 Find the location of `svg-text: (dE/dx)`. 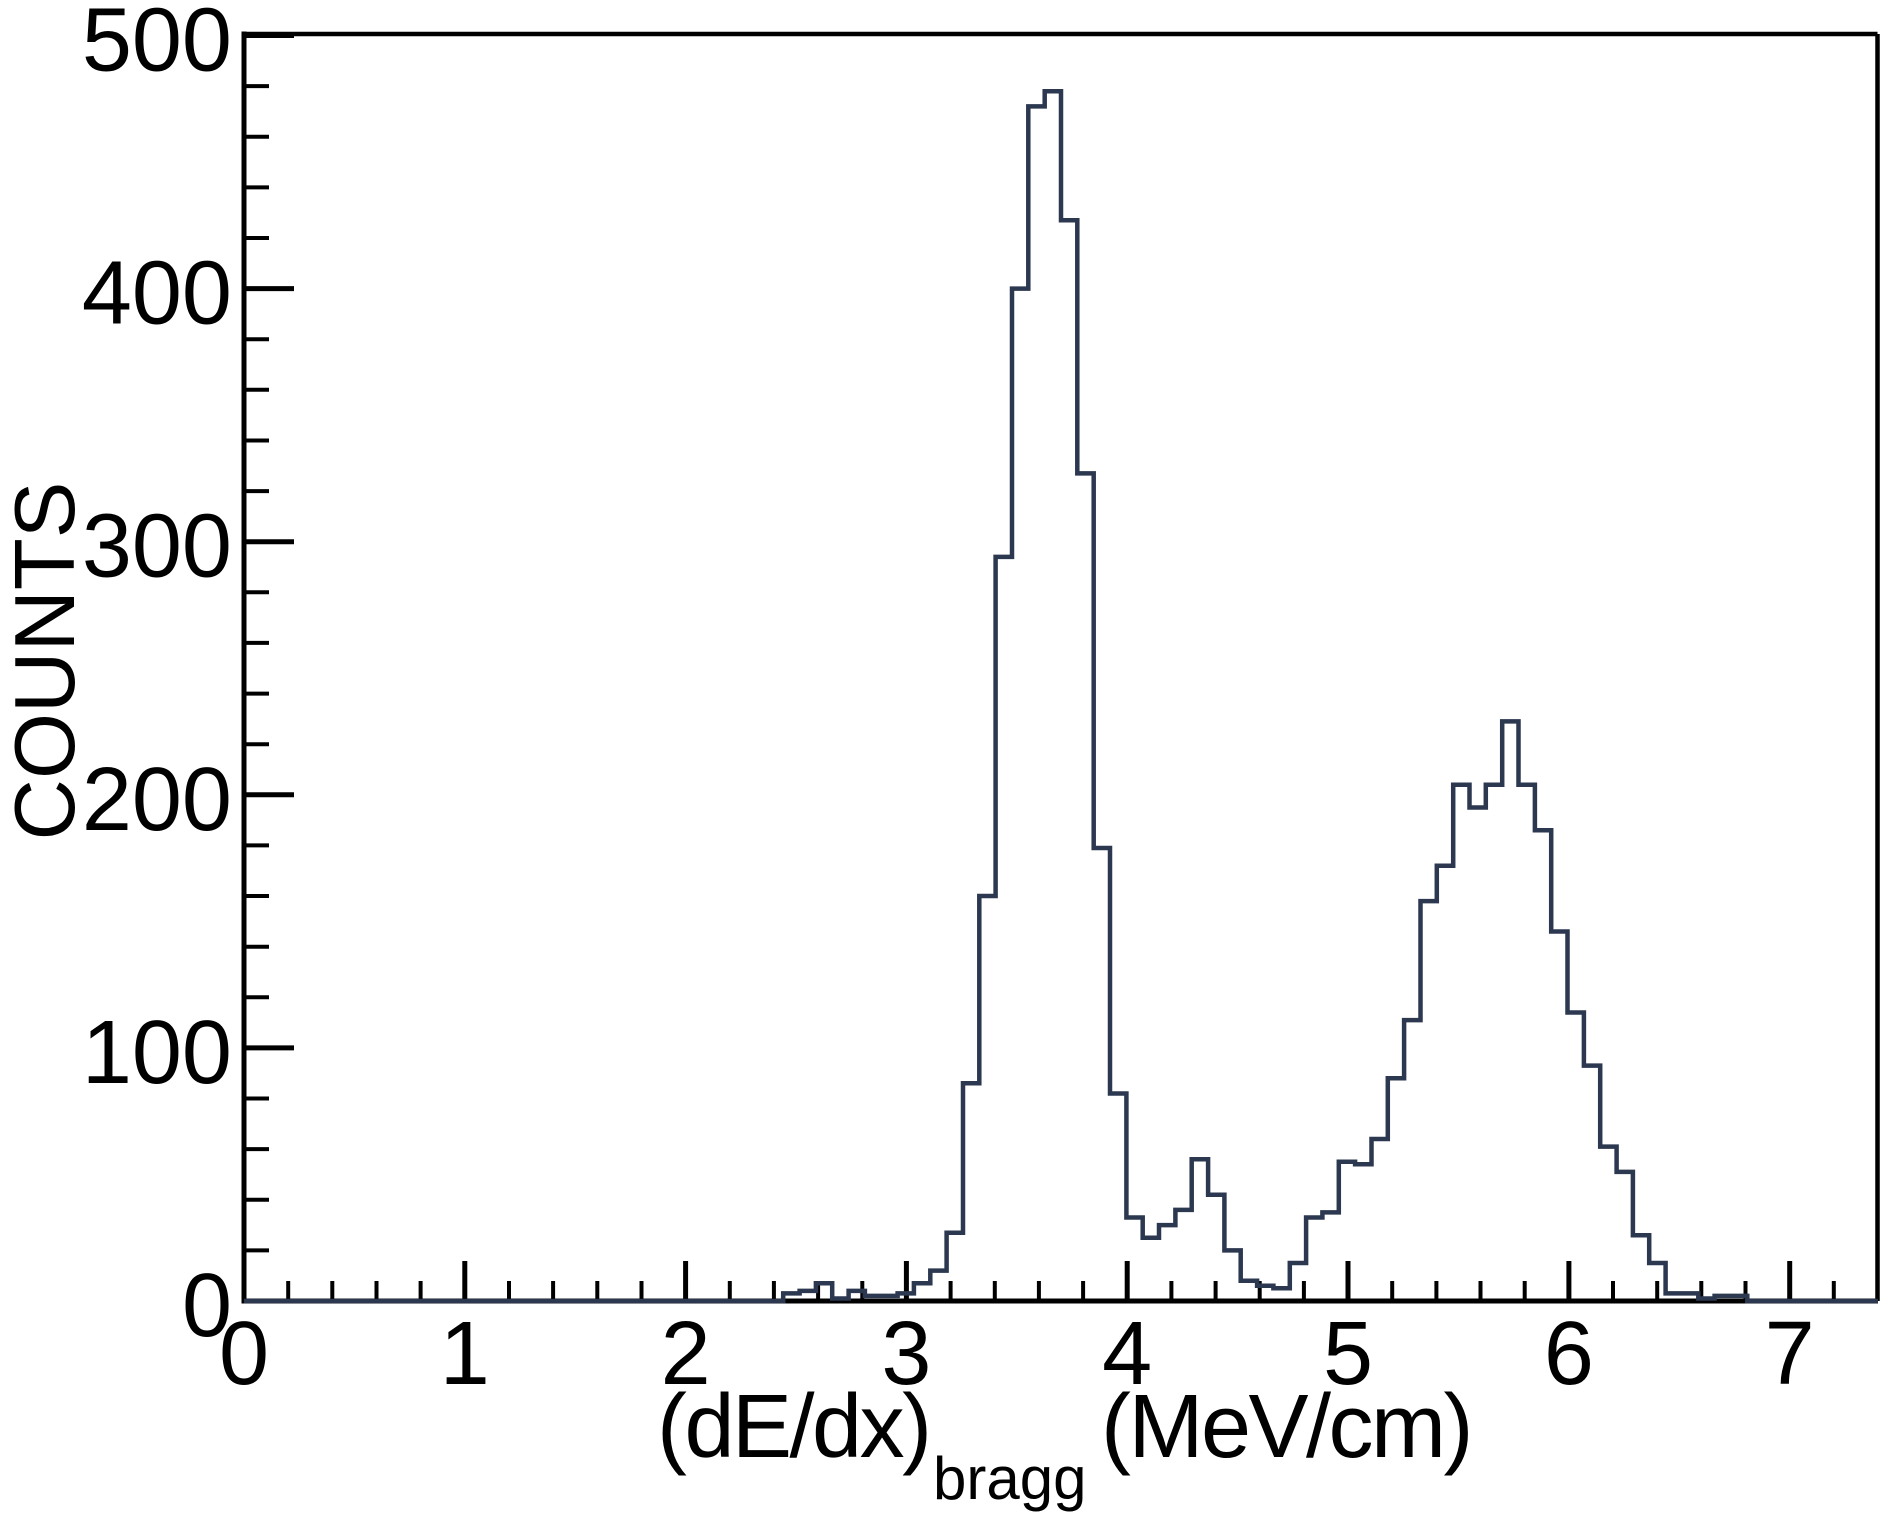

svg-text: (dE/dx) is located at coordinates (793, 1427).